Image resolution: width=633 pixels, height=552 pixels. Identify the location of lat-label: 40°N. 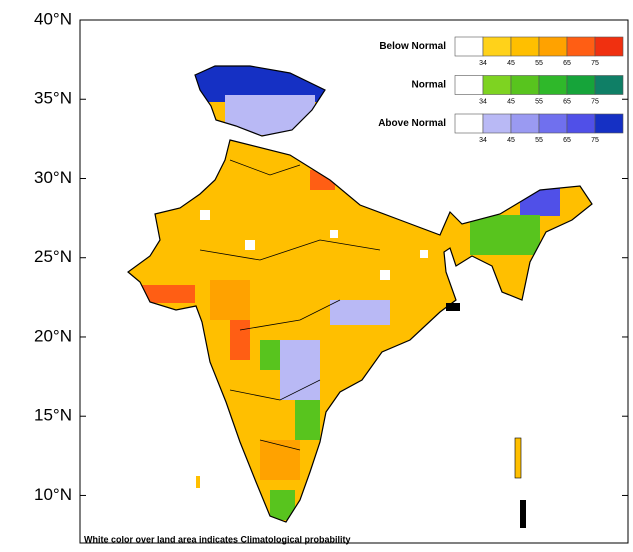
(53, 18).